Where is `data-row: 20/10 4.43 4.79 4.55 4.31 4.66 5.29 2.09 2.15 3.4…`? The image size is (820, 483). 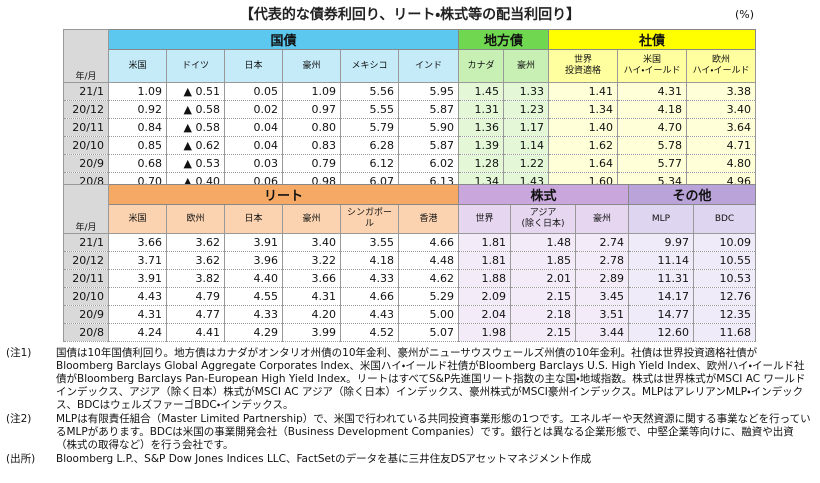
data-row: 20/10 4.43 4.79 4.55 4.31 4.66 5.29 2.09 2.15 3.4… is located at coordinates (410, 296).